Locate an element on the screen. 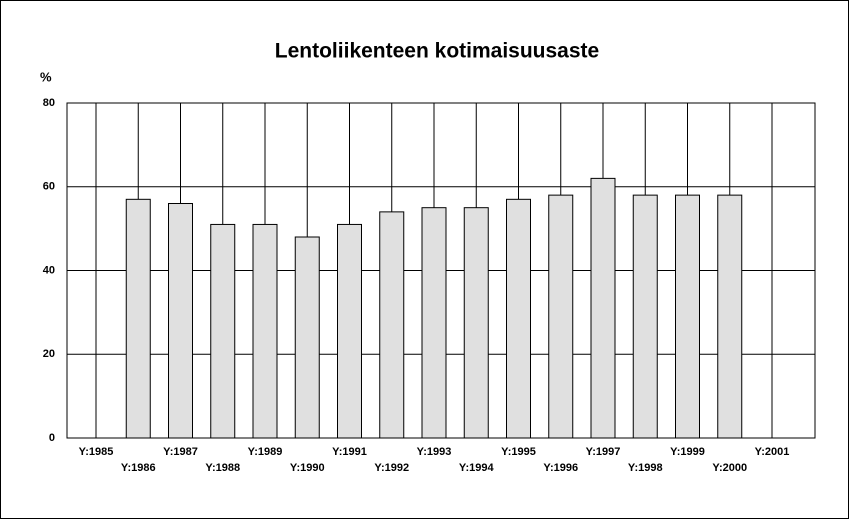 Image resolution: width=849 pixels, height=519 pixels. y-tick-label: 0 is located at coordinates (52, 438).